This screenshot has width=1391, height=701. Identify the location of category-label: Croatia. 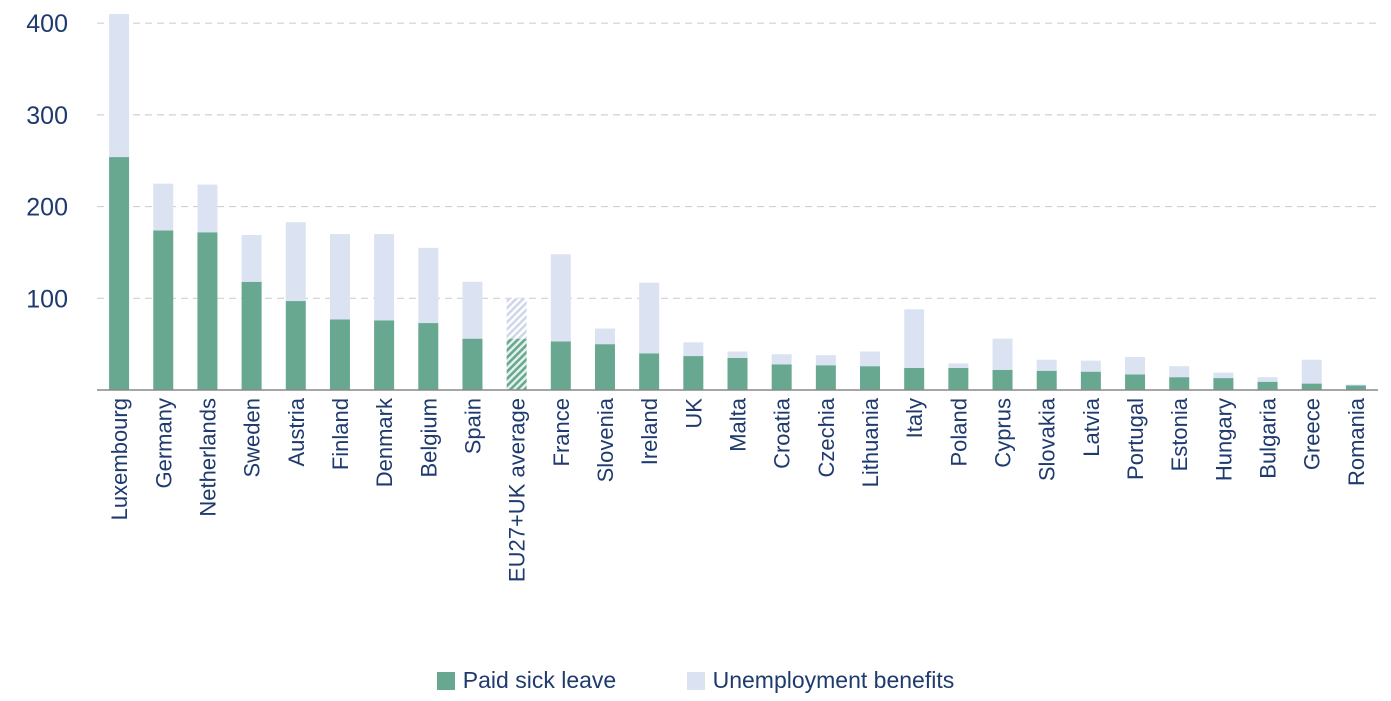
(782, 433).